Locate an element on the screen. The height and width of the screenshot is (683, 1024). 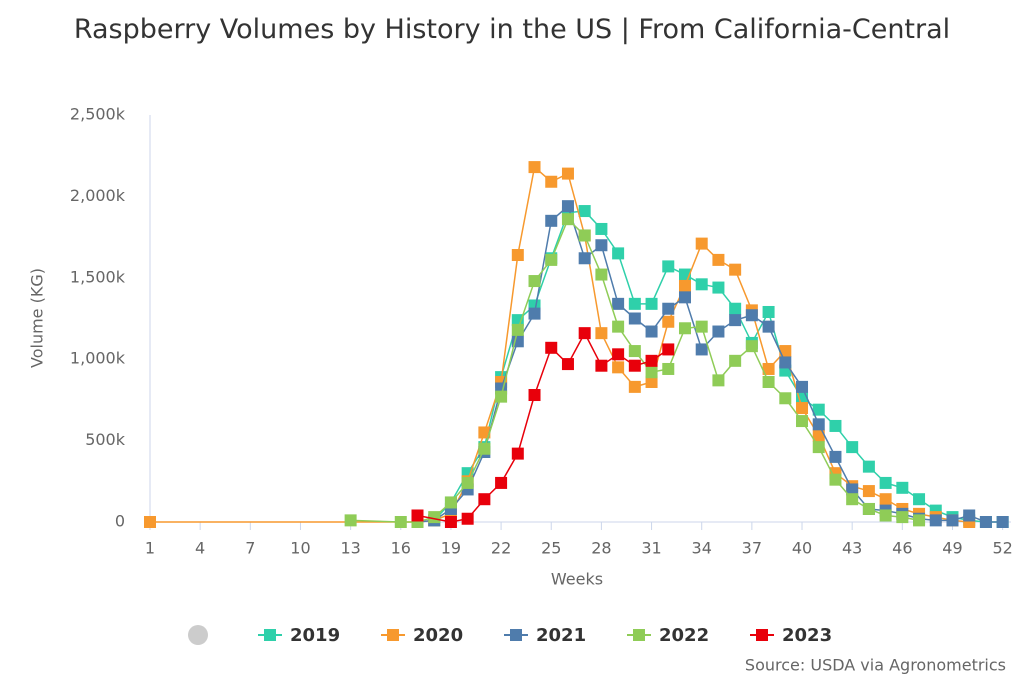
x-tick-label: 16 is located at coordinates (401, 548).